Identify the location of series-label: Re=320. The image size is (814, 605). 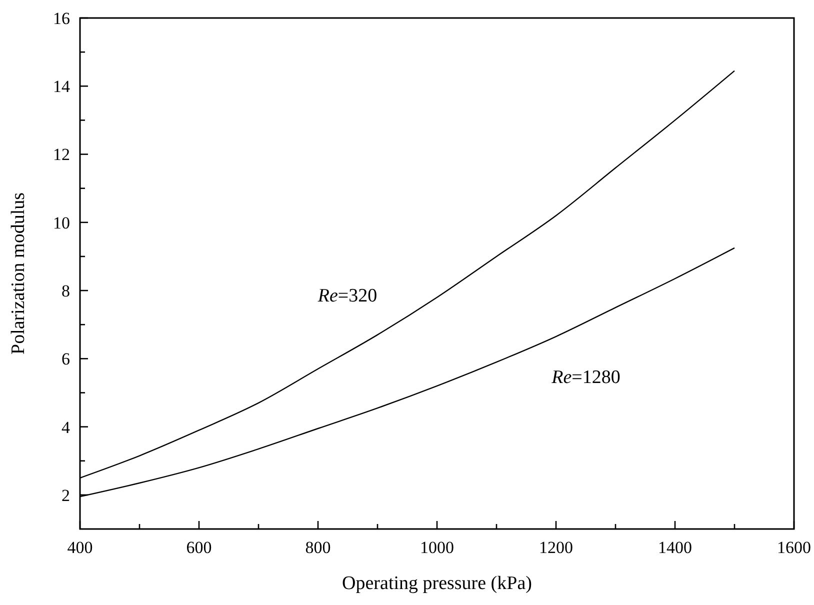
(347, 295).